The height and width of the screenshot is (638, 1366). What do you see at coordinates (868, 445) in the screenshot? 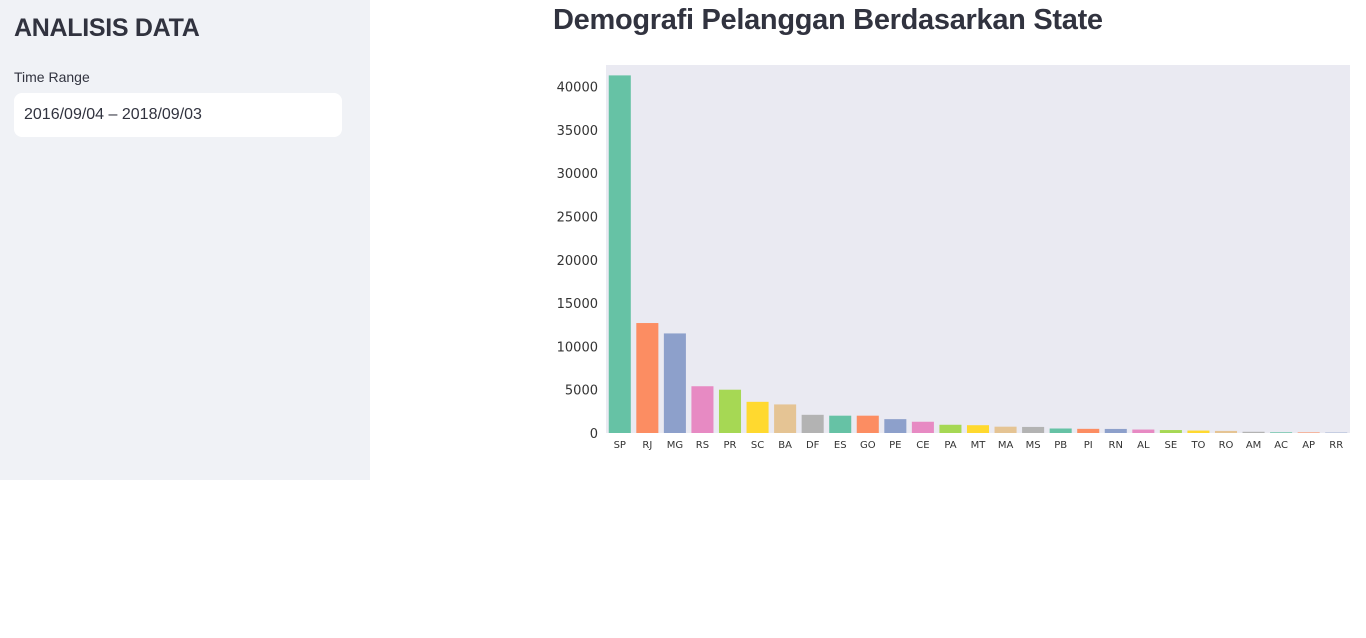
I see `x-tick-label: GO` at bounding box center [868, 445].